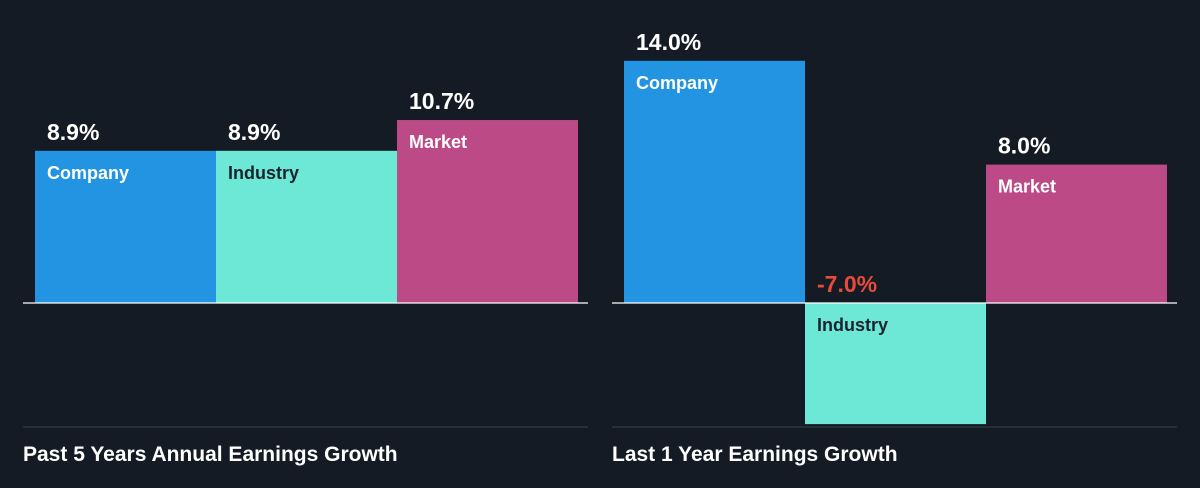 This screenshot has height=488, width=1200. What do you see at coordinates (714, 181) in the screenshot?
I see `last-1-year-bar-company` at bounding box center [714, 181].